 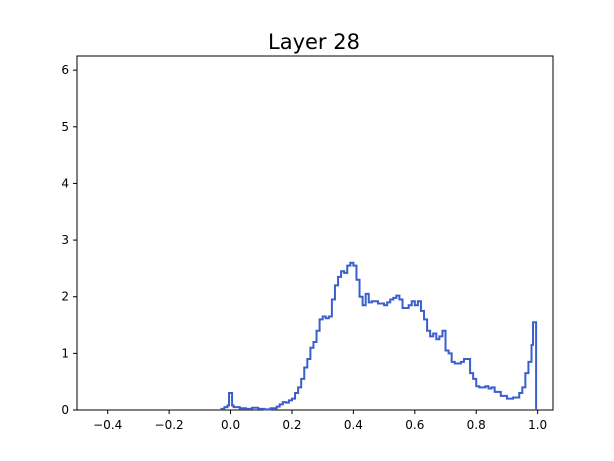 What do you see at coordinates (107, 425) in the screenshot?
I see `x-tick-label: −0.4` at bounding box center [107, 425].